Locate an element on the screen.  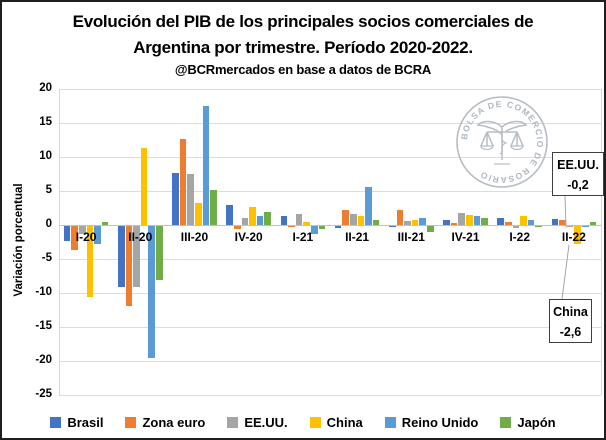
gridline--5 is located at coordinates (330, 259).